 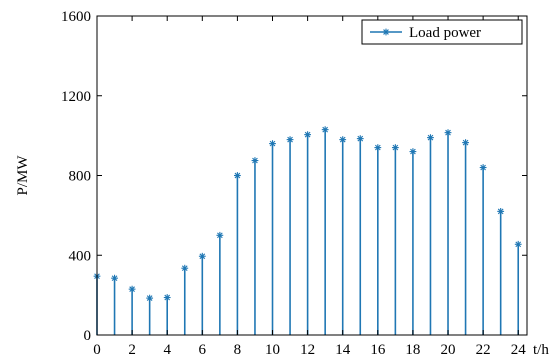 What do you see at coordinates (448, 350) in the screenshot?
I see `x-tick-label: 20` at bounding box center [448, 350].